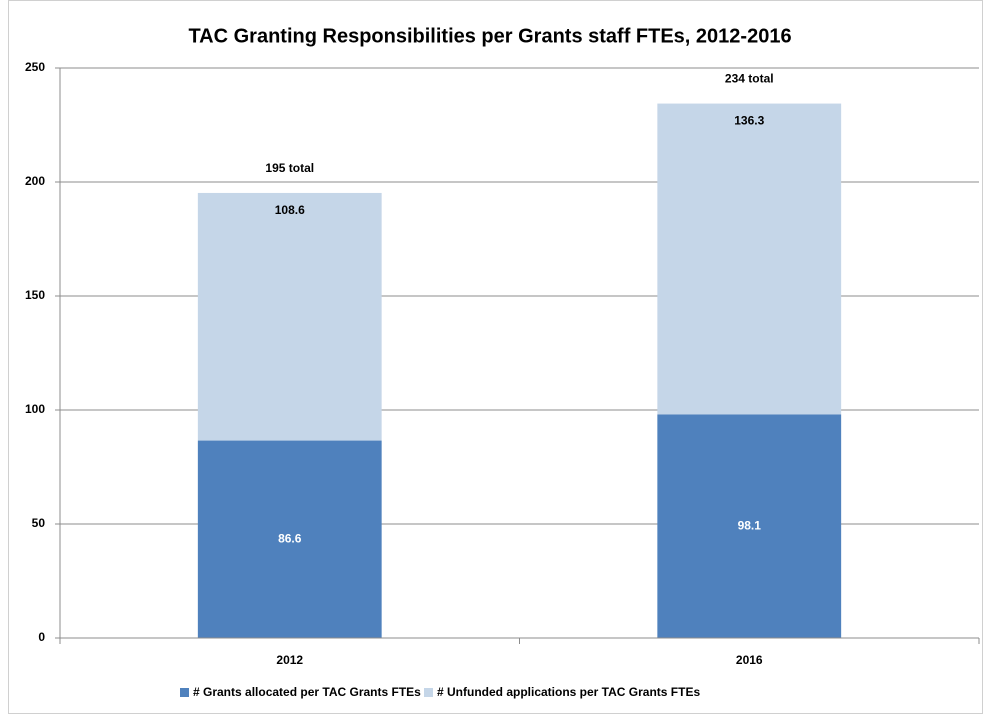 This screenshot has height=715, width=984. Describe the element at coordinates (35, 295) in the screenshot. I see `y-tick-label: 150` at that location.